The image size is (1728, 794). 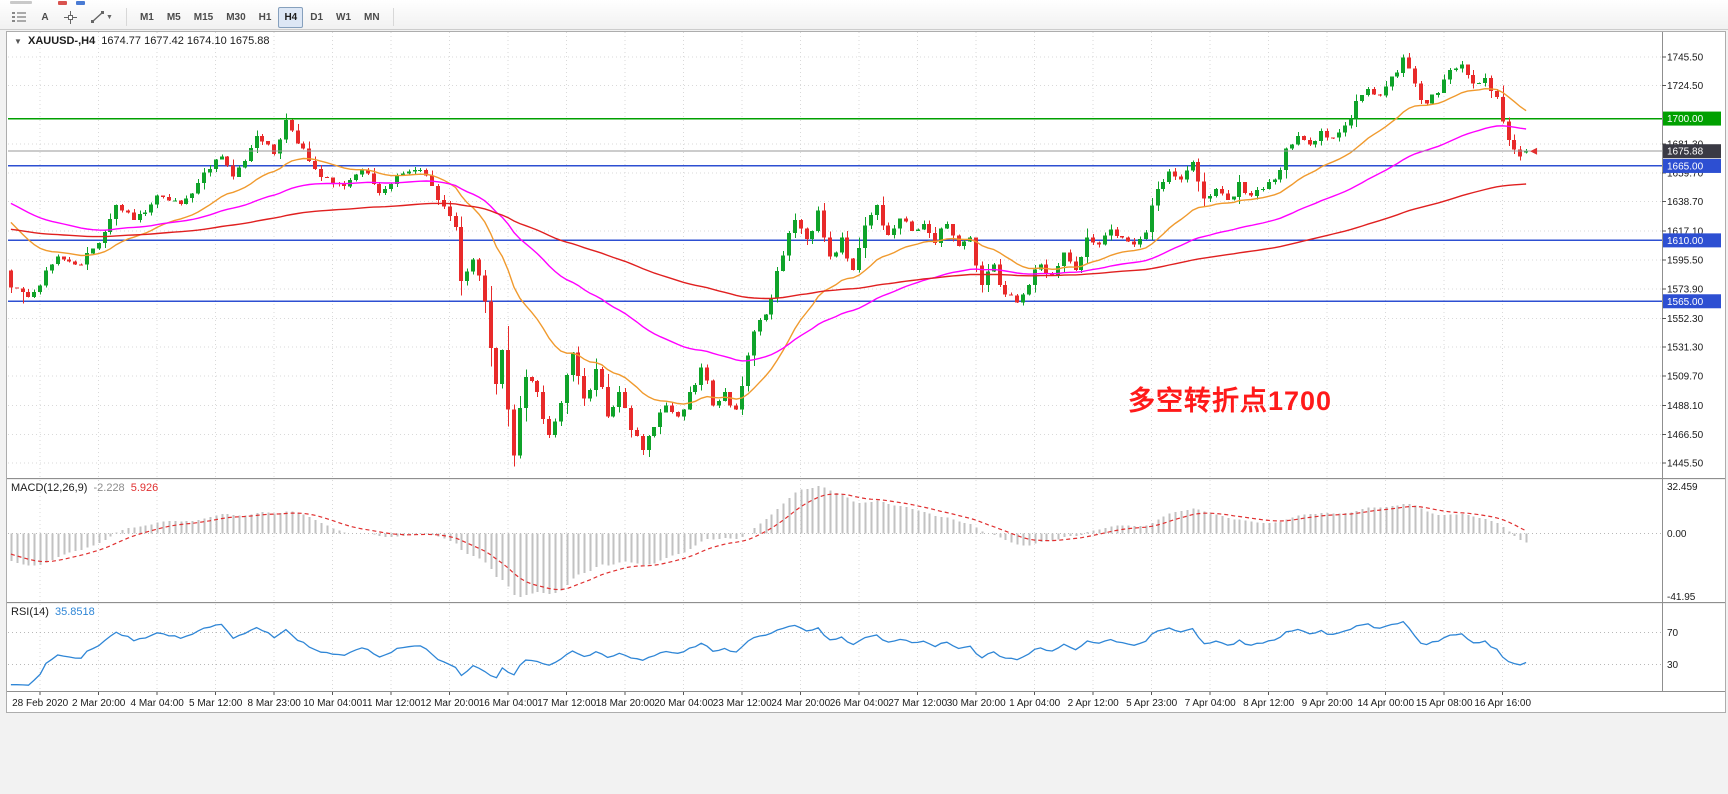 I want to click on chart-list-icon, so click(x=19, y=17).